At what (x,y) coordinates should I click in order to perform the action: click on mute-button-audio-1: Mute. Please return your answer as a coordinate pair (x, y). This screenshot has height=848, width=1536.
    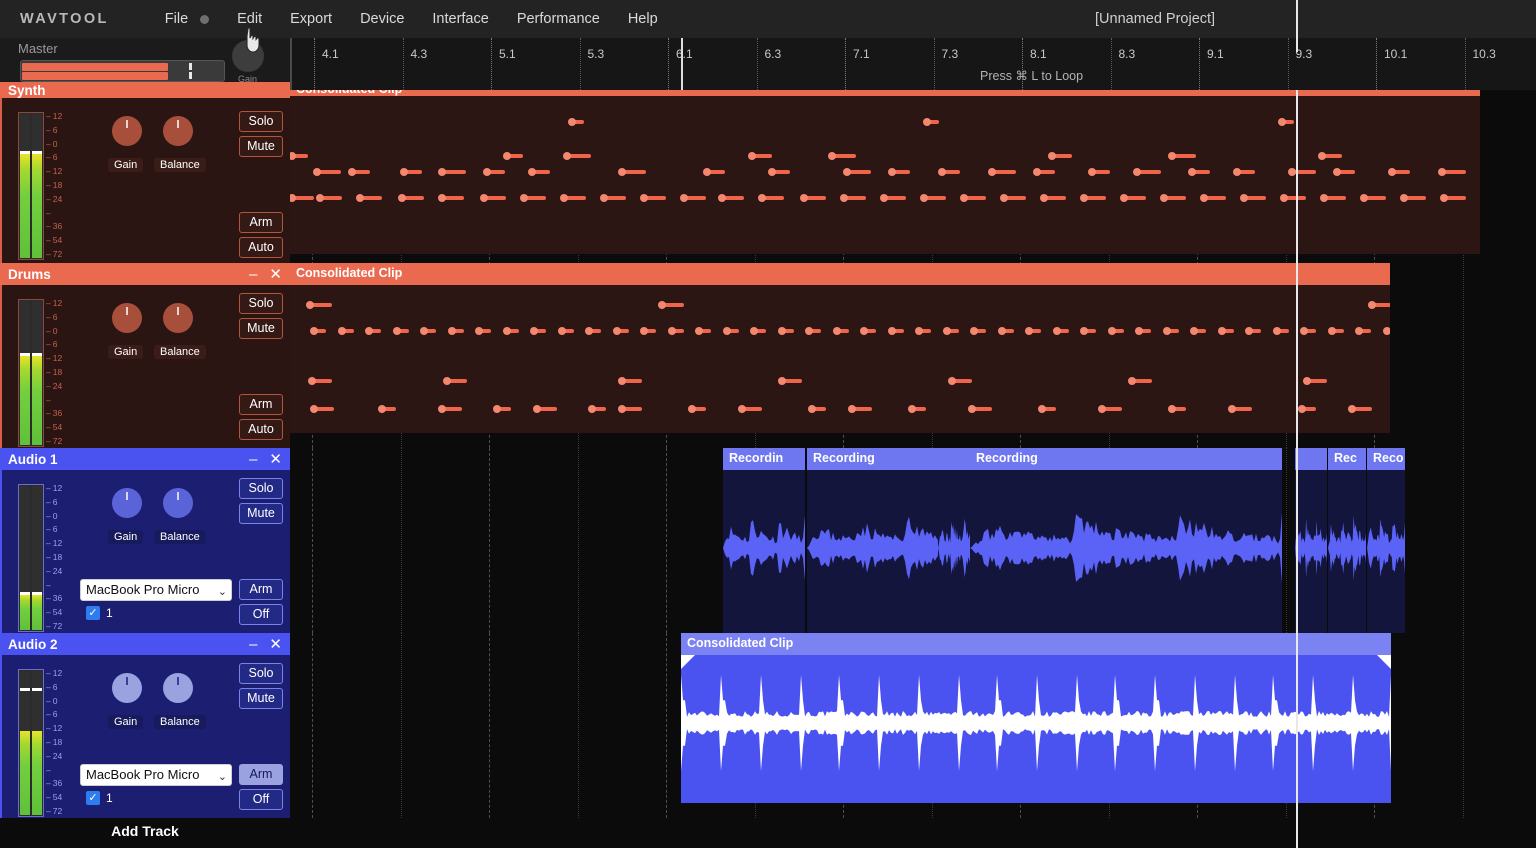
    Looking at the image, I should click on (261, 513).